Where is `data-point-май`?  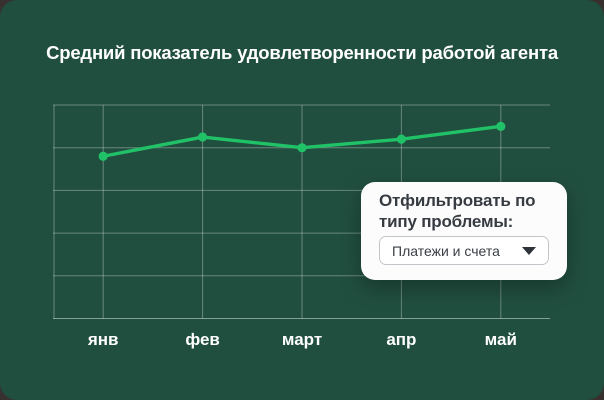
data-point-май is located at coordinates (501, 126).